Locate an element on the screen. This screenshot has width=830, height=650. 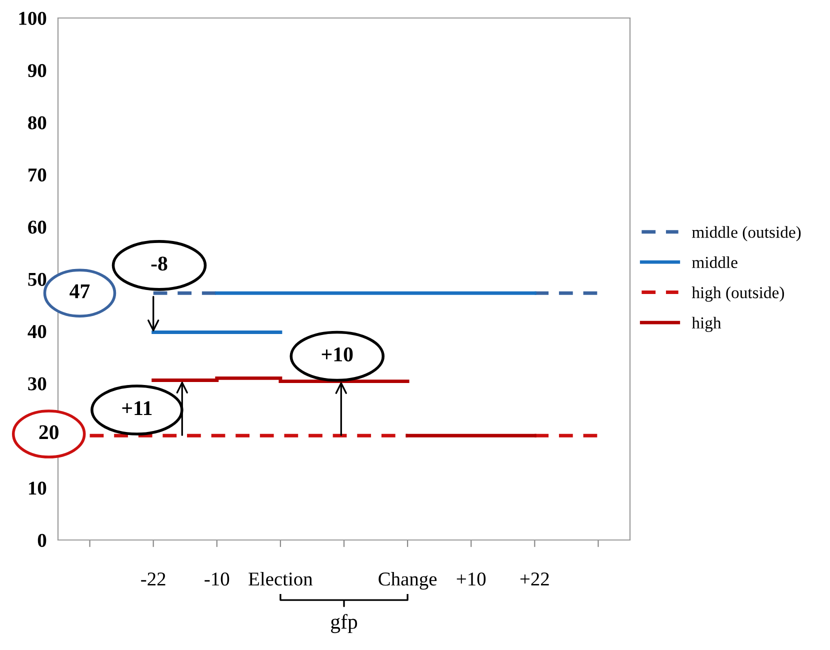
y-tick-label: 40 is located at coordinates (37, 331).